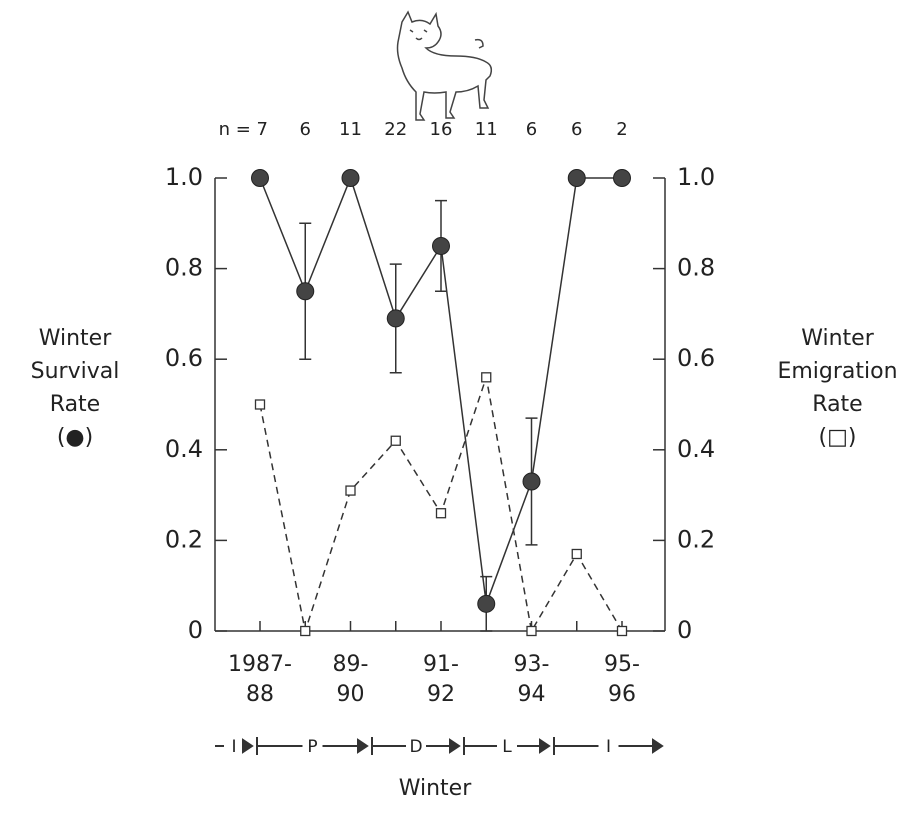 The width and height of the screenshot is (904, 814). What do you see at coordinates (184, 268) in the screenshot?
I see `y-tick-label: 0.8` at bounding box center [184, 268].